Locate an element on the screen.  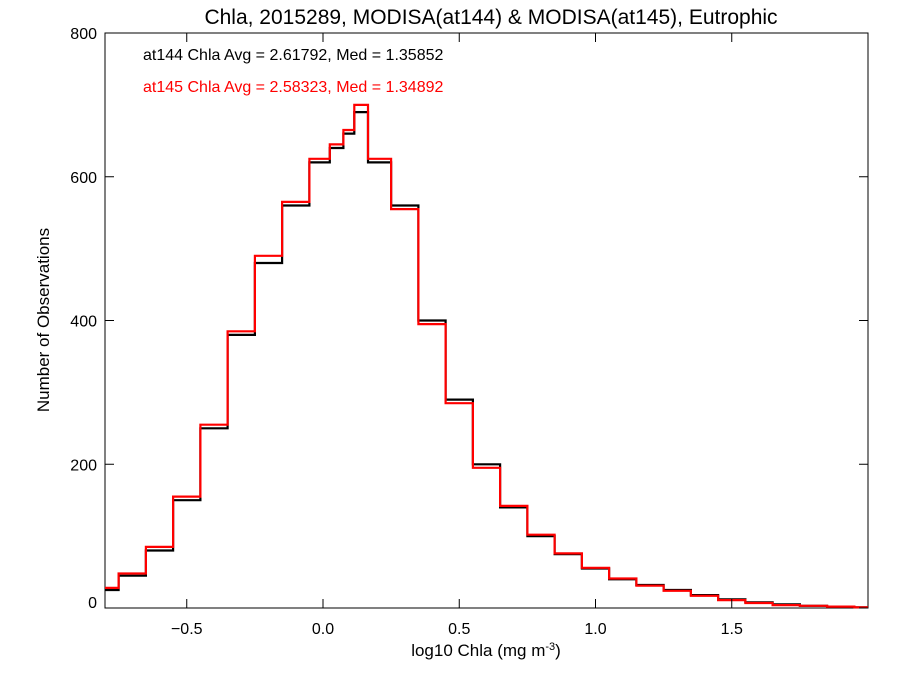
y-tick-label: 0 is located at coordinates (92, 603).